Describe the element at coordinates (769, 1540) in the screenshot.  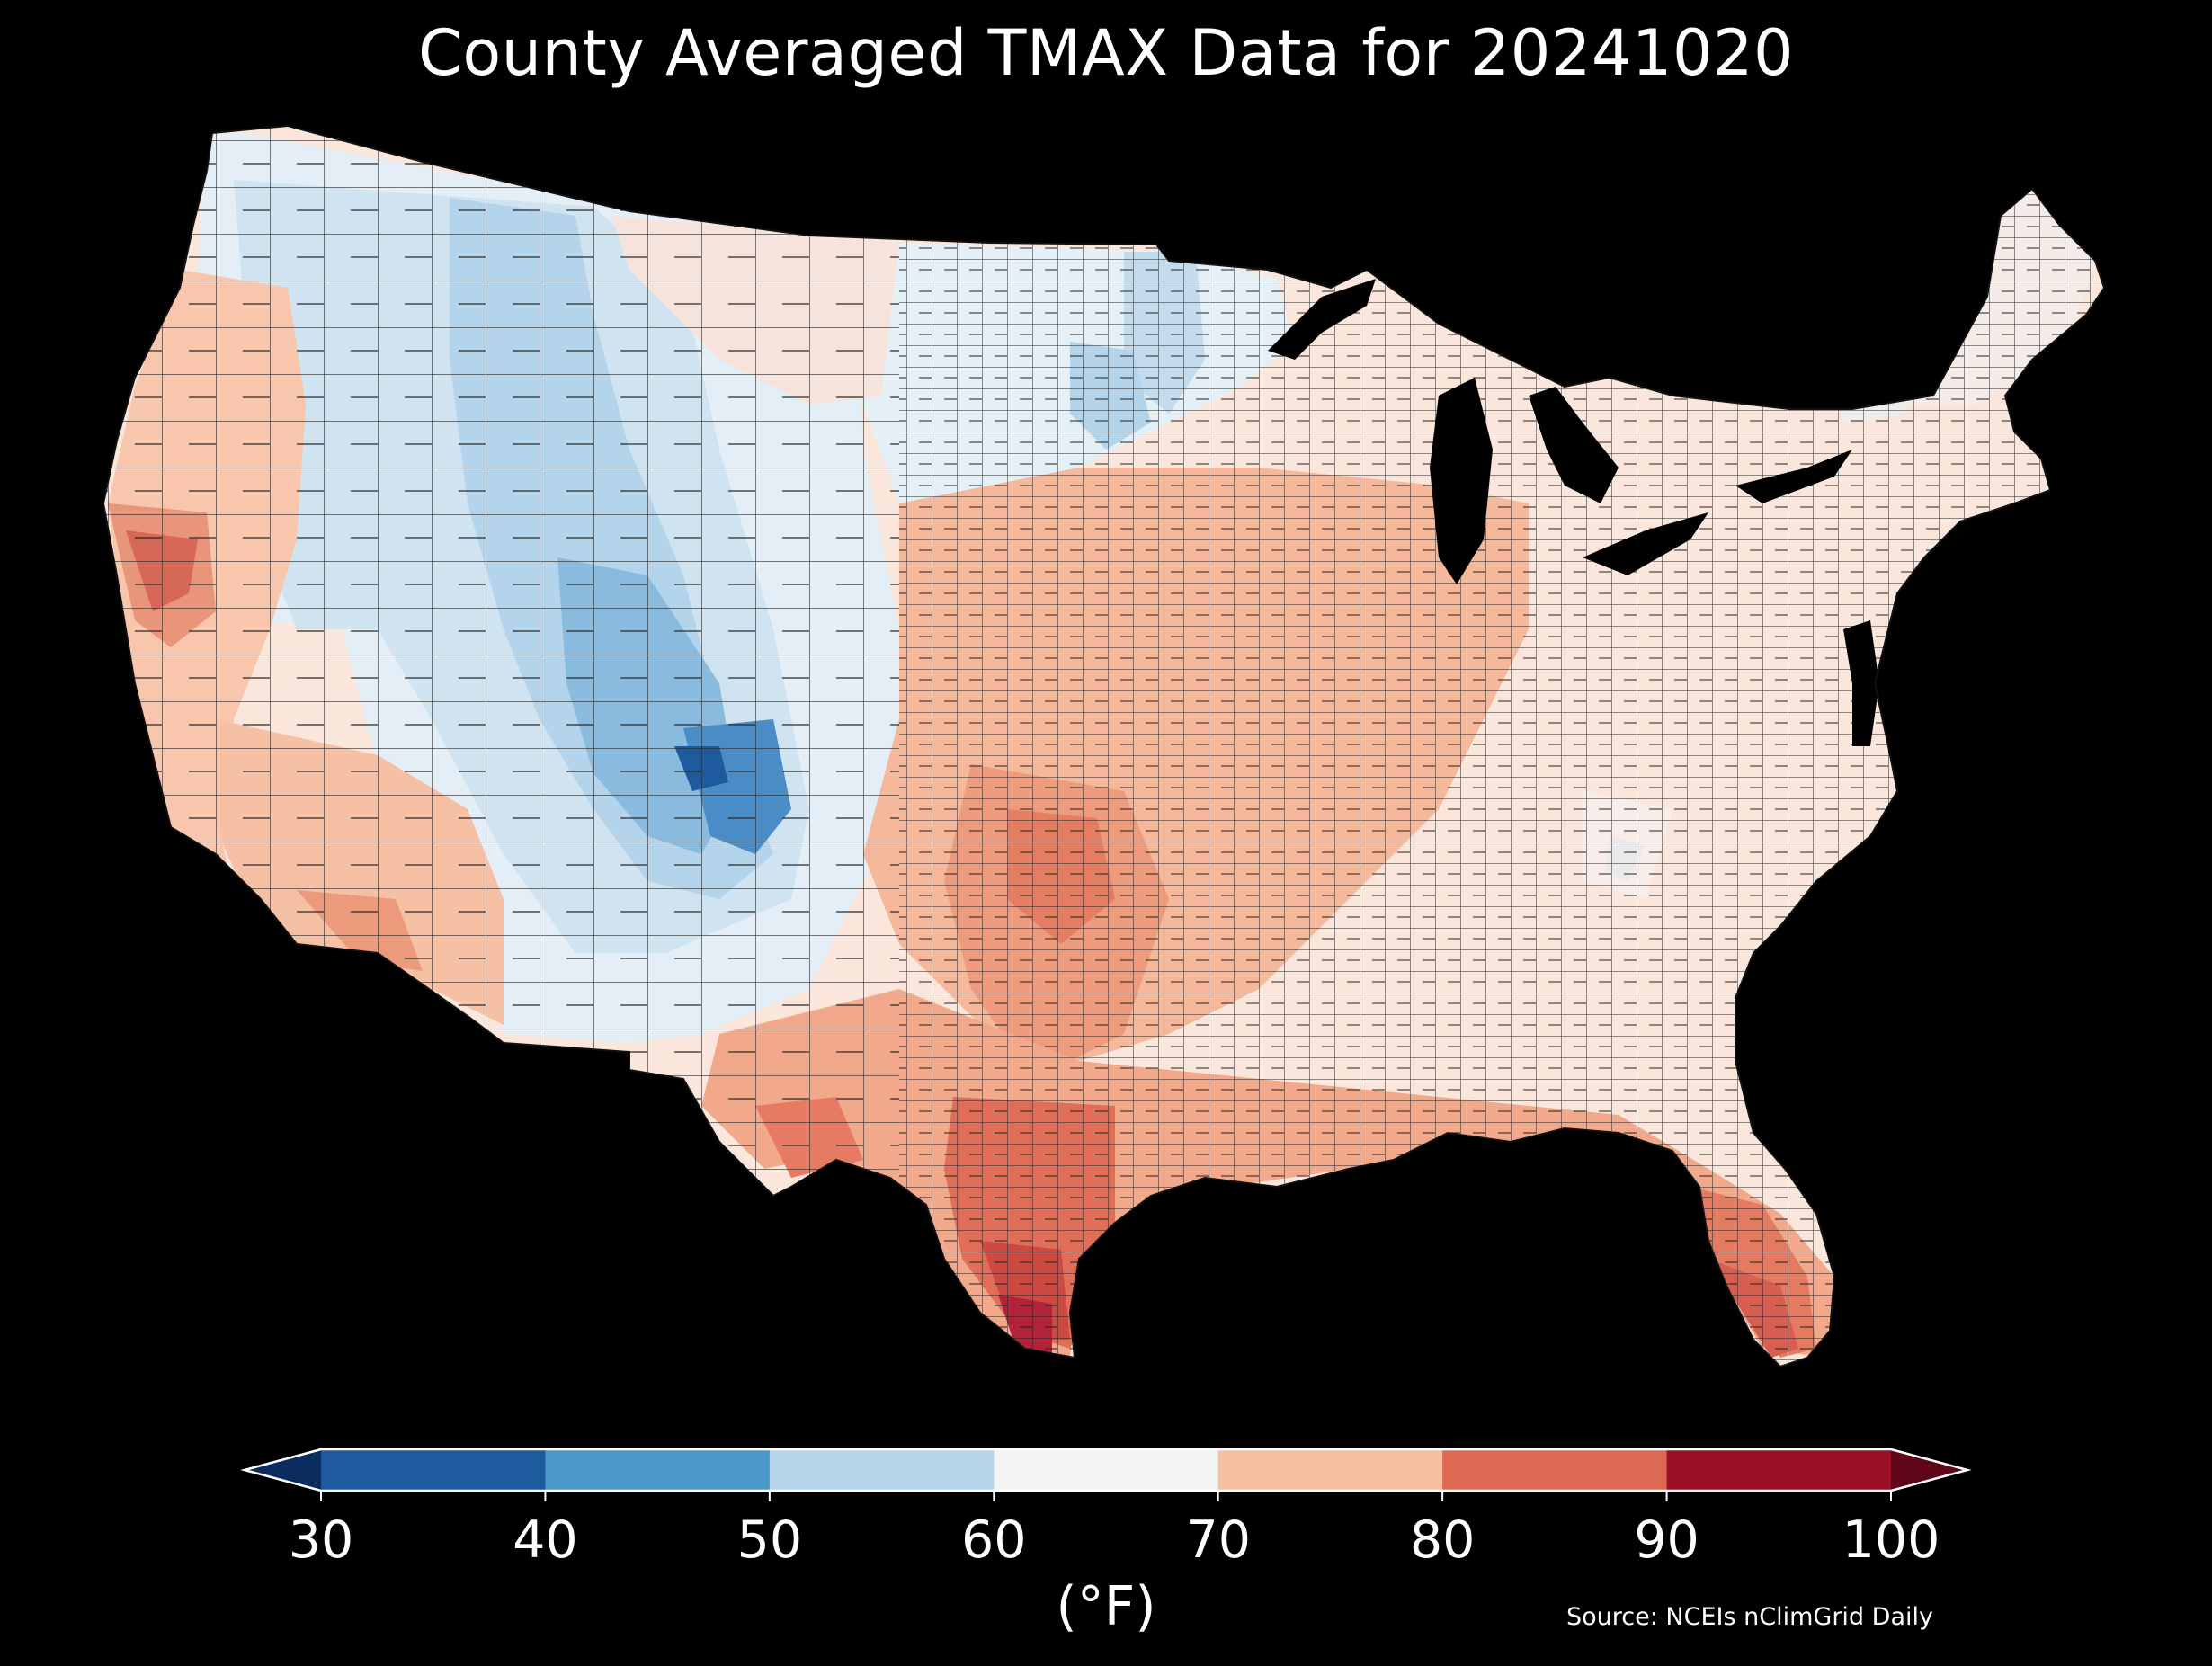
I see `colorbar-tick-label-50: 50` at that location.